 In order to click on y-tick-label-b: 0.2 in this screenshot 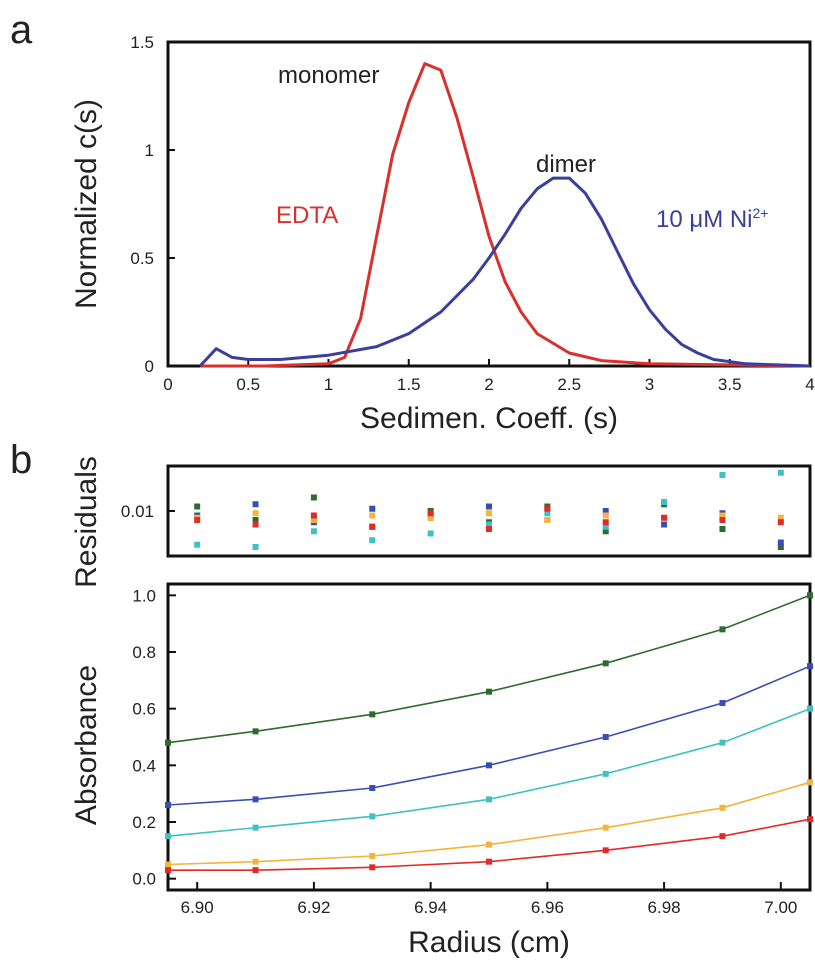, I will do `click(144, 822)`.